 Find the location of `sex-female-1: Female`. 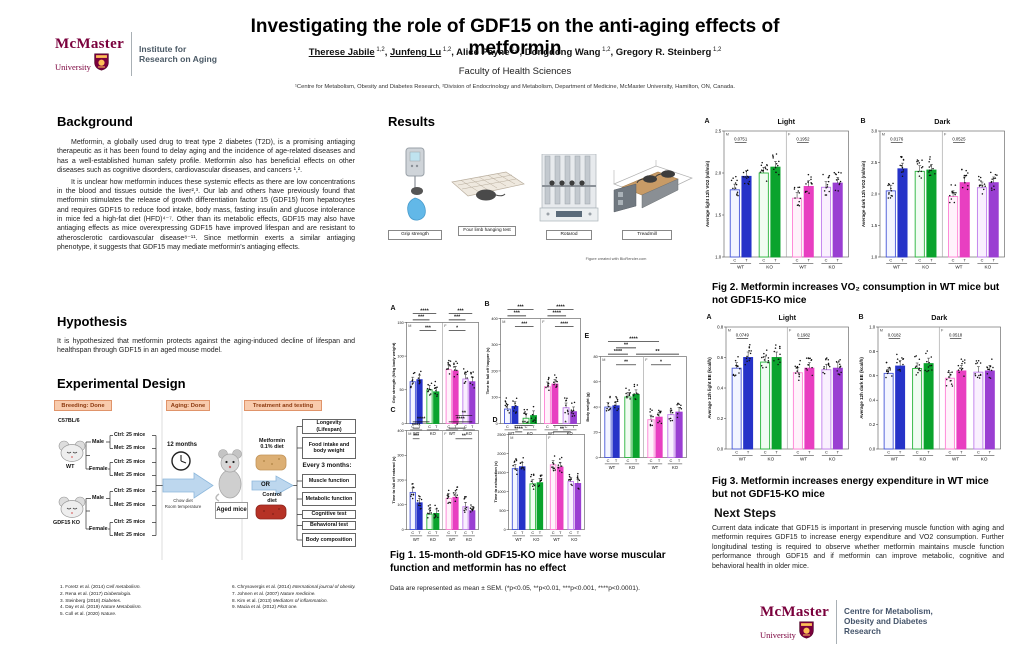

sex-female-1: Female is located at coordinates (98, 468).